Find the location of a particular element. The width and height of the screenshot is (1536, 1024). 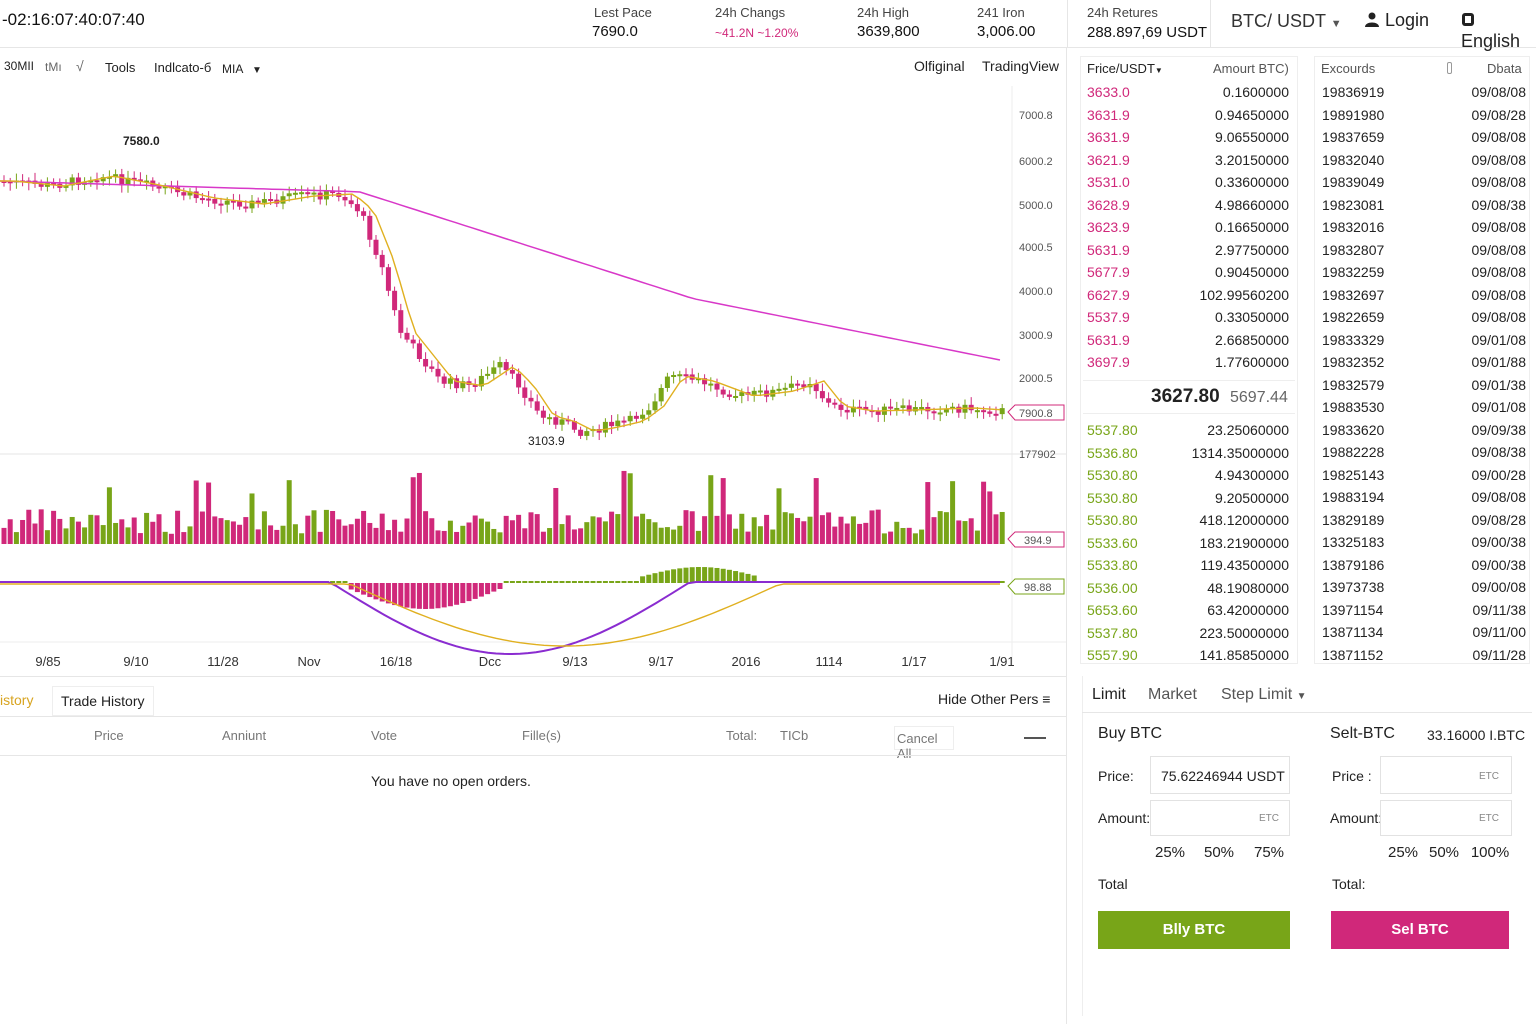

trade-id: 19839049 is located at coordinates (1353, 182).